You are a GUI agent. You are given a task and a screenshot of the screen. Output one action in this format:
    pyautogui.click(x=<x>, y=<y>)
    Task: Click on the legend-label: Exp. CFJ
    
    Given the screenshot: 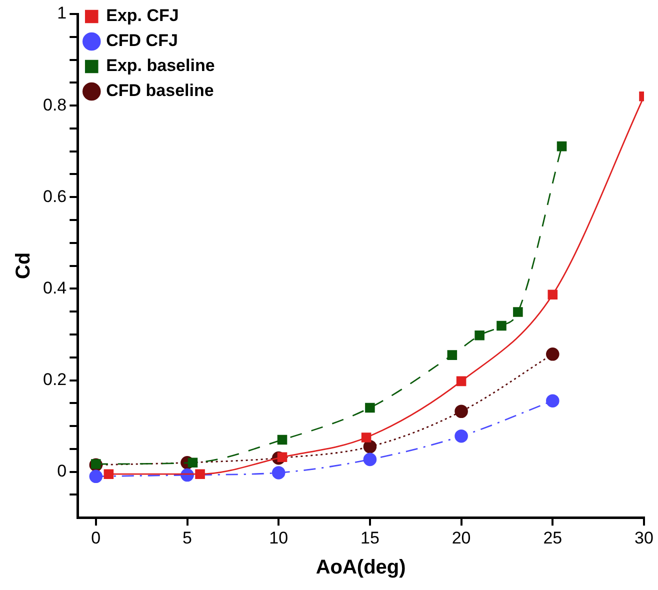 What is the action you would take?
    pyautogui.click(x=142, y=16)
    